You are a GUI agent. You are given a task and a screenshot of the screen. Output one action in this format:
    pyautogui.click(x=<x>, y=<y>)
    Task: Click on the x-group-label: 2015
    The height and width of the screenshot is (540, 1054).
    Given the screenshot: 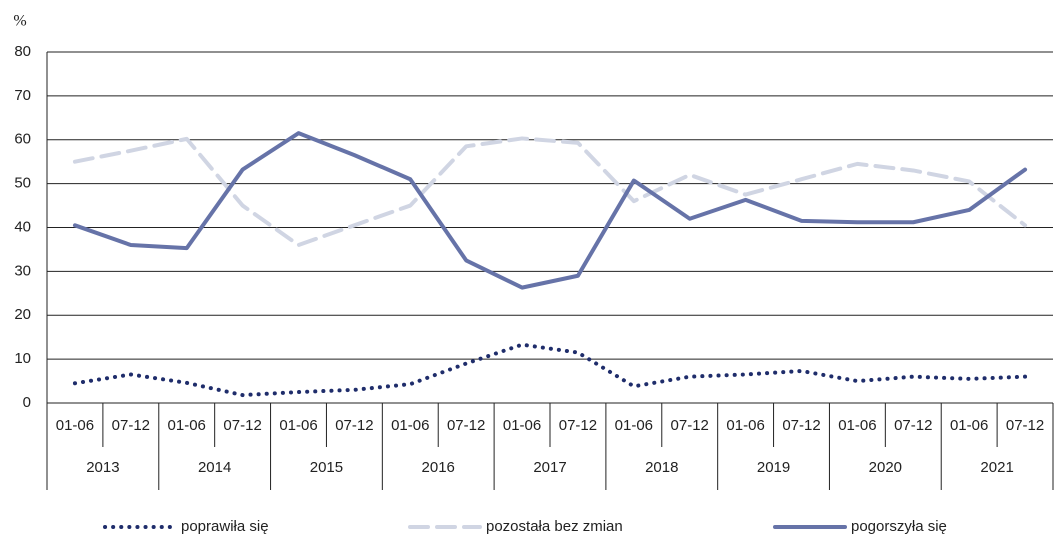 What is the action you would take?
    pyautogui.click(x=326, y=467)
    